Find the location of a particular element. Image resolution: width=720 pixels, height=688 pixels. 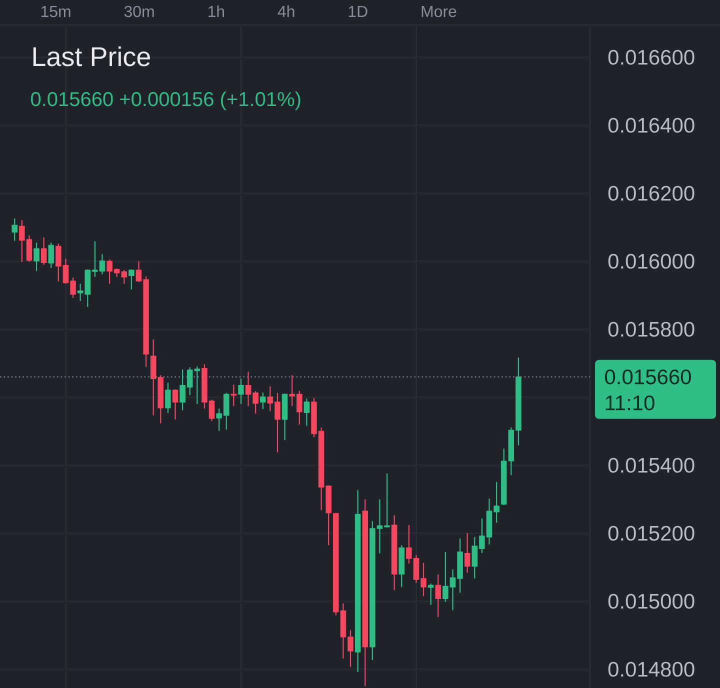

text: 30m is located at coordinates (139, 12).